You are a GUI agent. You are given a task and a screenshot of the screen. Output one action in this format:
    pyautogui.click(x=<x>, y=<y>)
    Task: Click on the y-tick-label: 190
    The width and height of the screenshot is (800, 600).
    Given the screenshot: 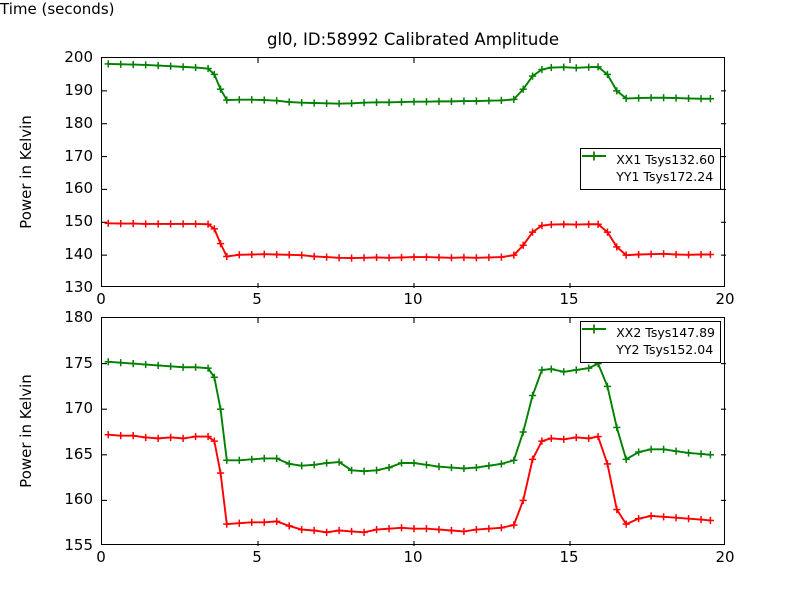 What is the action you would take?
    pyautogui.click(x=78, y=89)
    